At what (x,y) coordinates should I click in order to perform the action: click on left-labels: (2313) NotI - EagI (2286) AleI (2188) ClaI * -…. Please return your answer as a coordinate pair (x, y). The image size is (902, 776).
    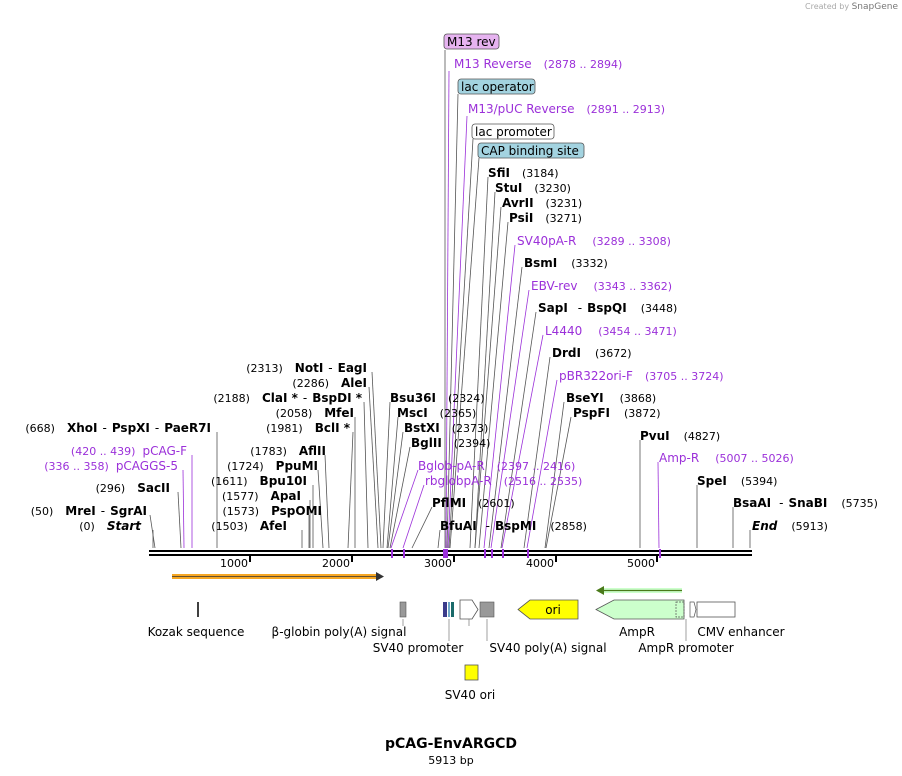
    Looking at the image, I should click on (196, 447).